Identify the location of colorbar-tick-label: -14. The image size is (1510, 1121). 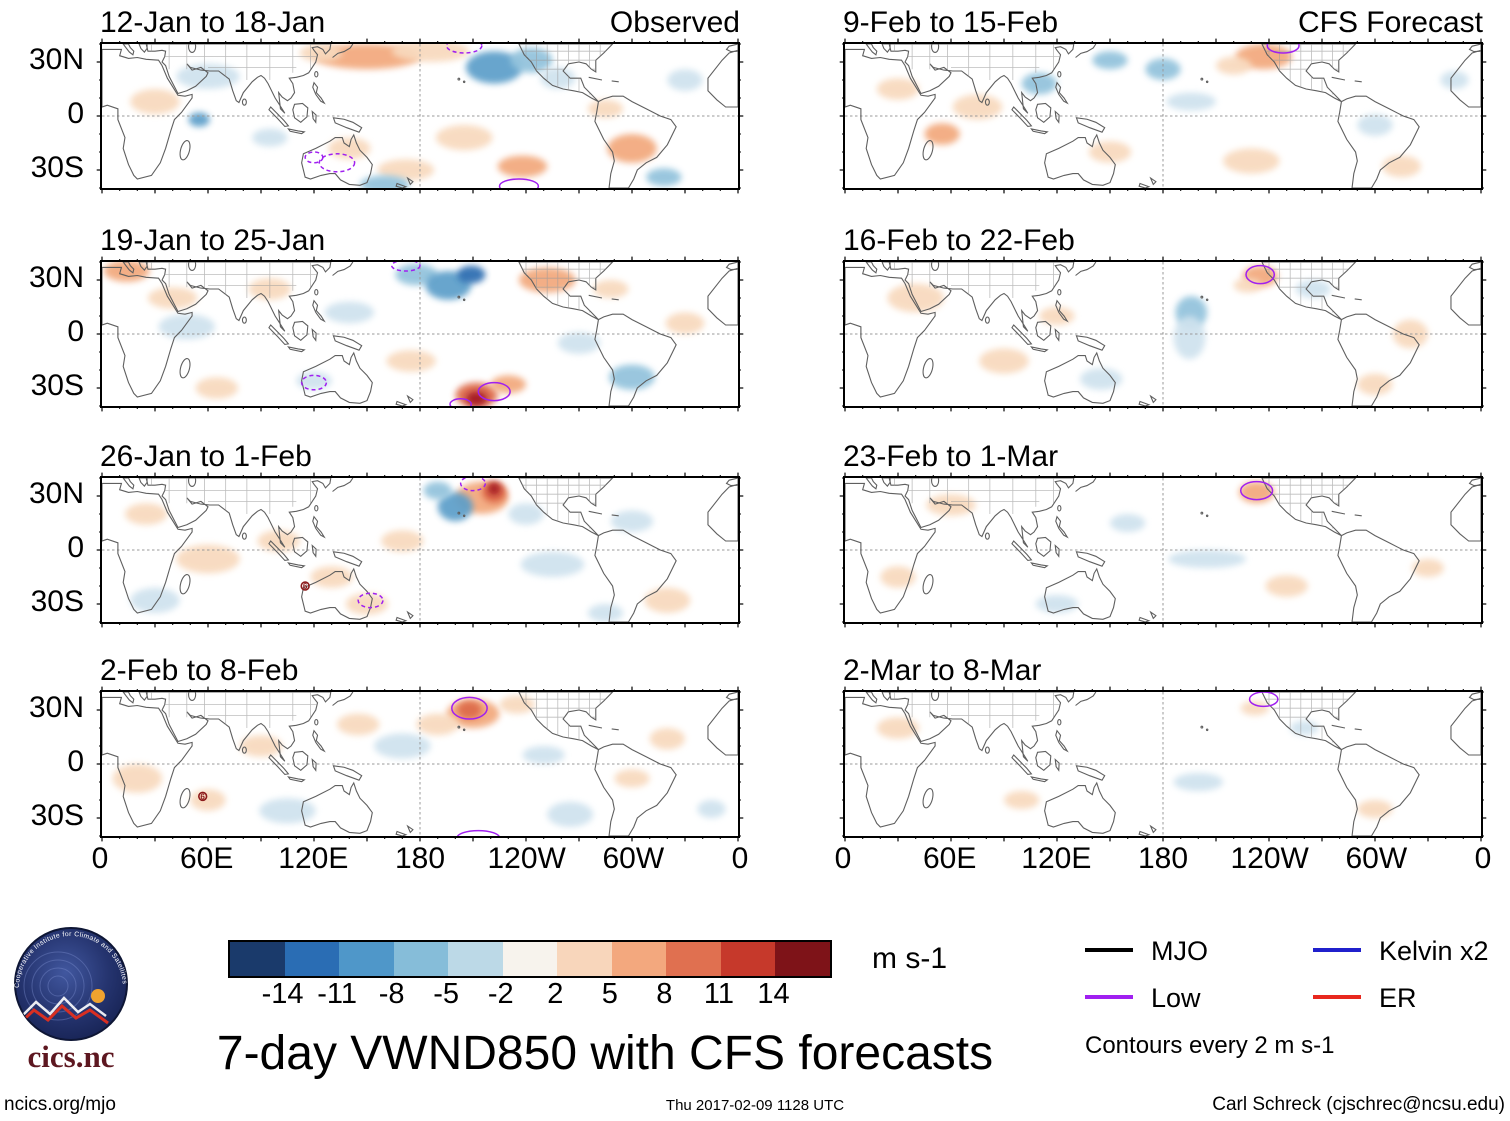
(282, 994).